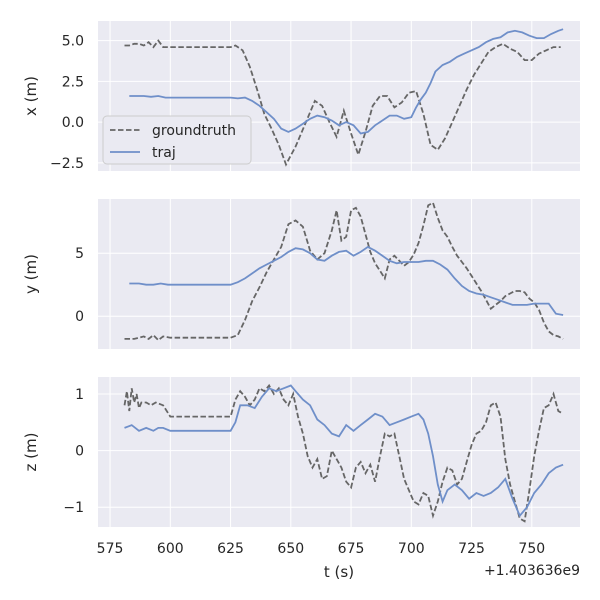  Describe the element at coordinates (411, 549) in the screenshot. I see `x-tick-label: 700` at that location.